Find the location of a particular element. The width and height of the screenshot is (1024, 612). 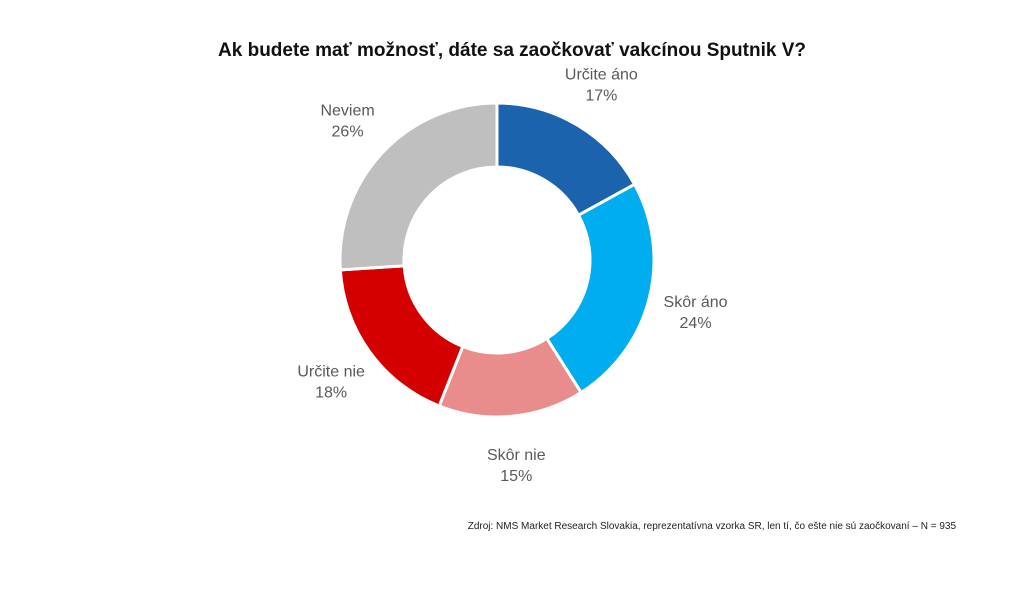

slice-value-1: 24% is located at coordinates (696, 323).